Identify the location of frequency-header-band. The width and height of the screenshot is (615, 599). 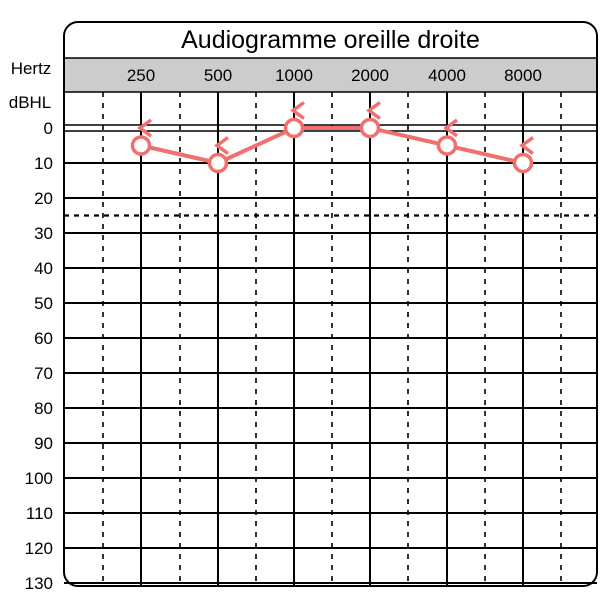
(330, 75).